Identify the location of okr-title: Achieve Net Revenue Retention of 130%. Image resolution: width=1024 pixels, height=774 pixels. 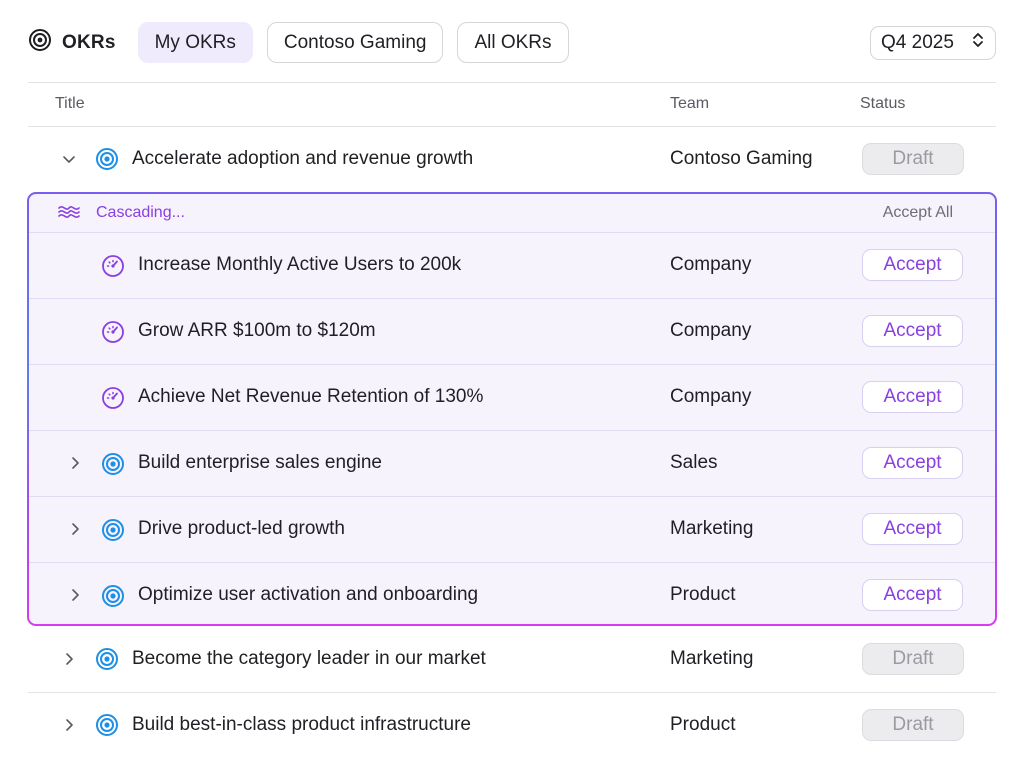
(311, 396).